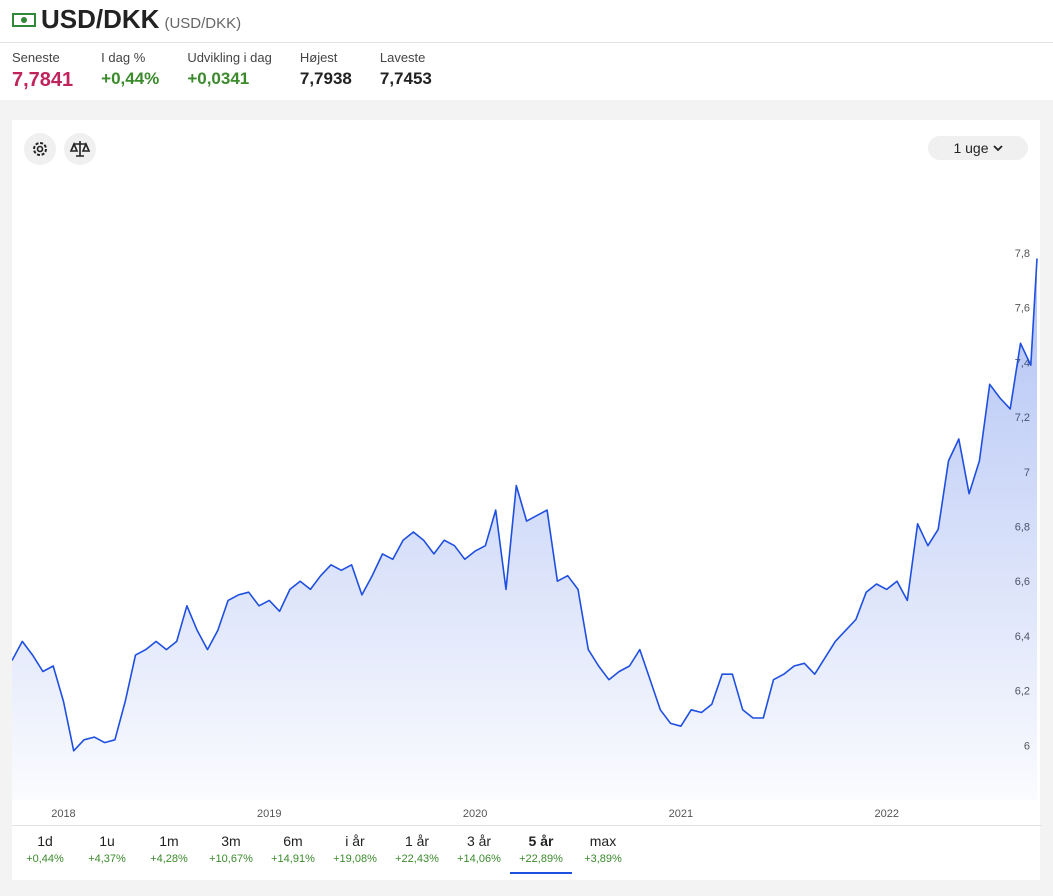 This screenshot has height=896, width=1053. Describe the element at coordinates (107, 841) in the screenshot. I see `period-label: 1u` at that location.